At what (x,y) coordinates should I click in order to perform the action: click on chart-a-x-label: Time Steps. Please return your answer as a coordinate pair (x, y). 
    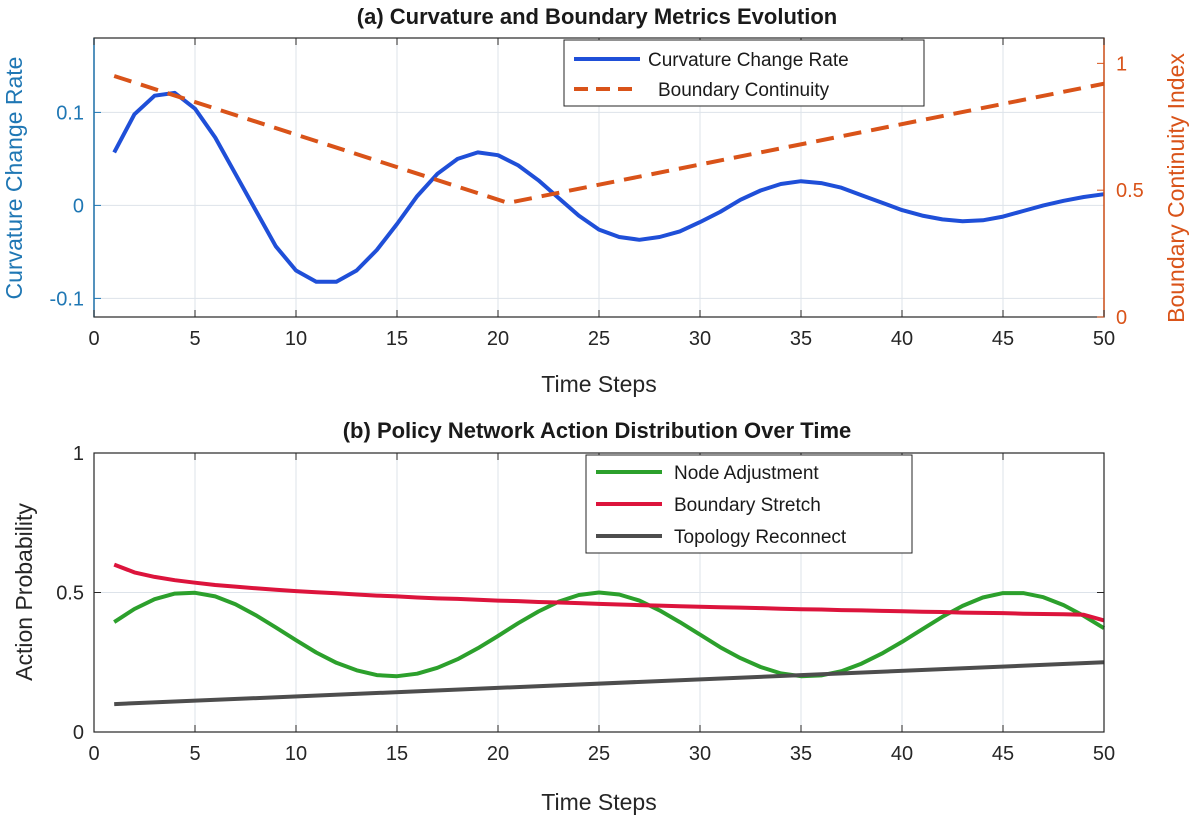
    Looking at the image, I should click on (598, 384).